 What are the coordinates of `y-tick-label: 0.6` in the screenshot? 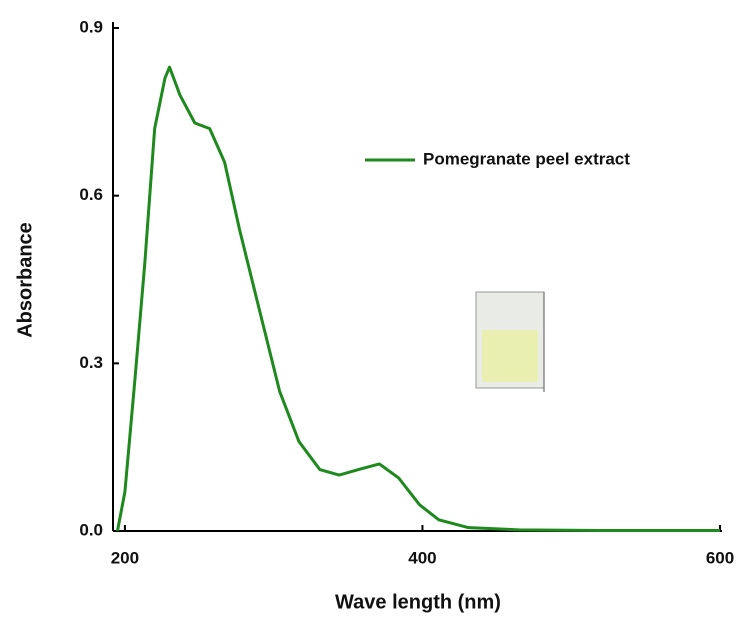 It's located at (91, 194).